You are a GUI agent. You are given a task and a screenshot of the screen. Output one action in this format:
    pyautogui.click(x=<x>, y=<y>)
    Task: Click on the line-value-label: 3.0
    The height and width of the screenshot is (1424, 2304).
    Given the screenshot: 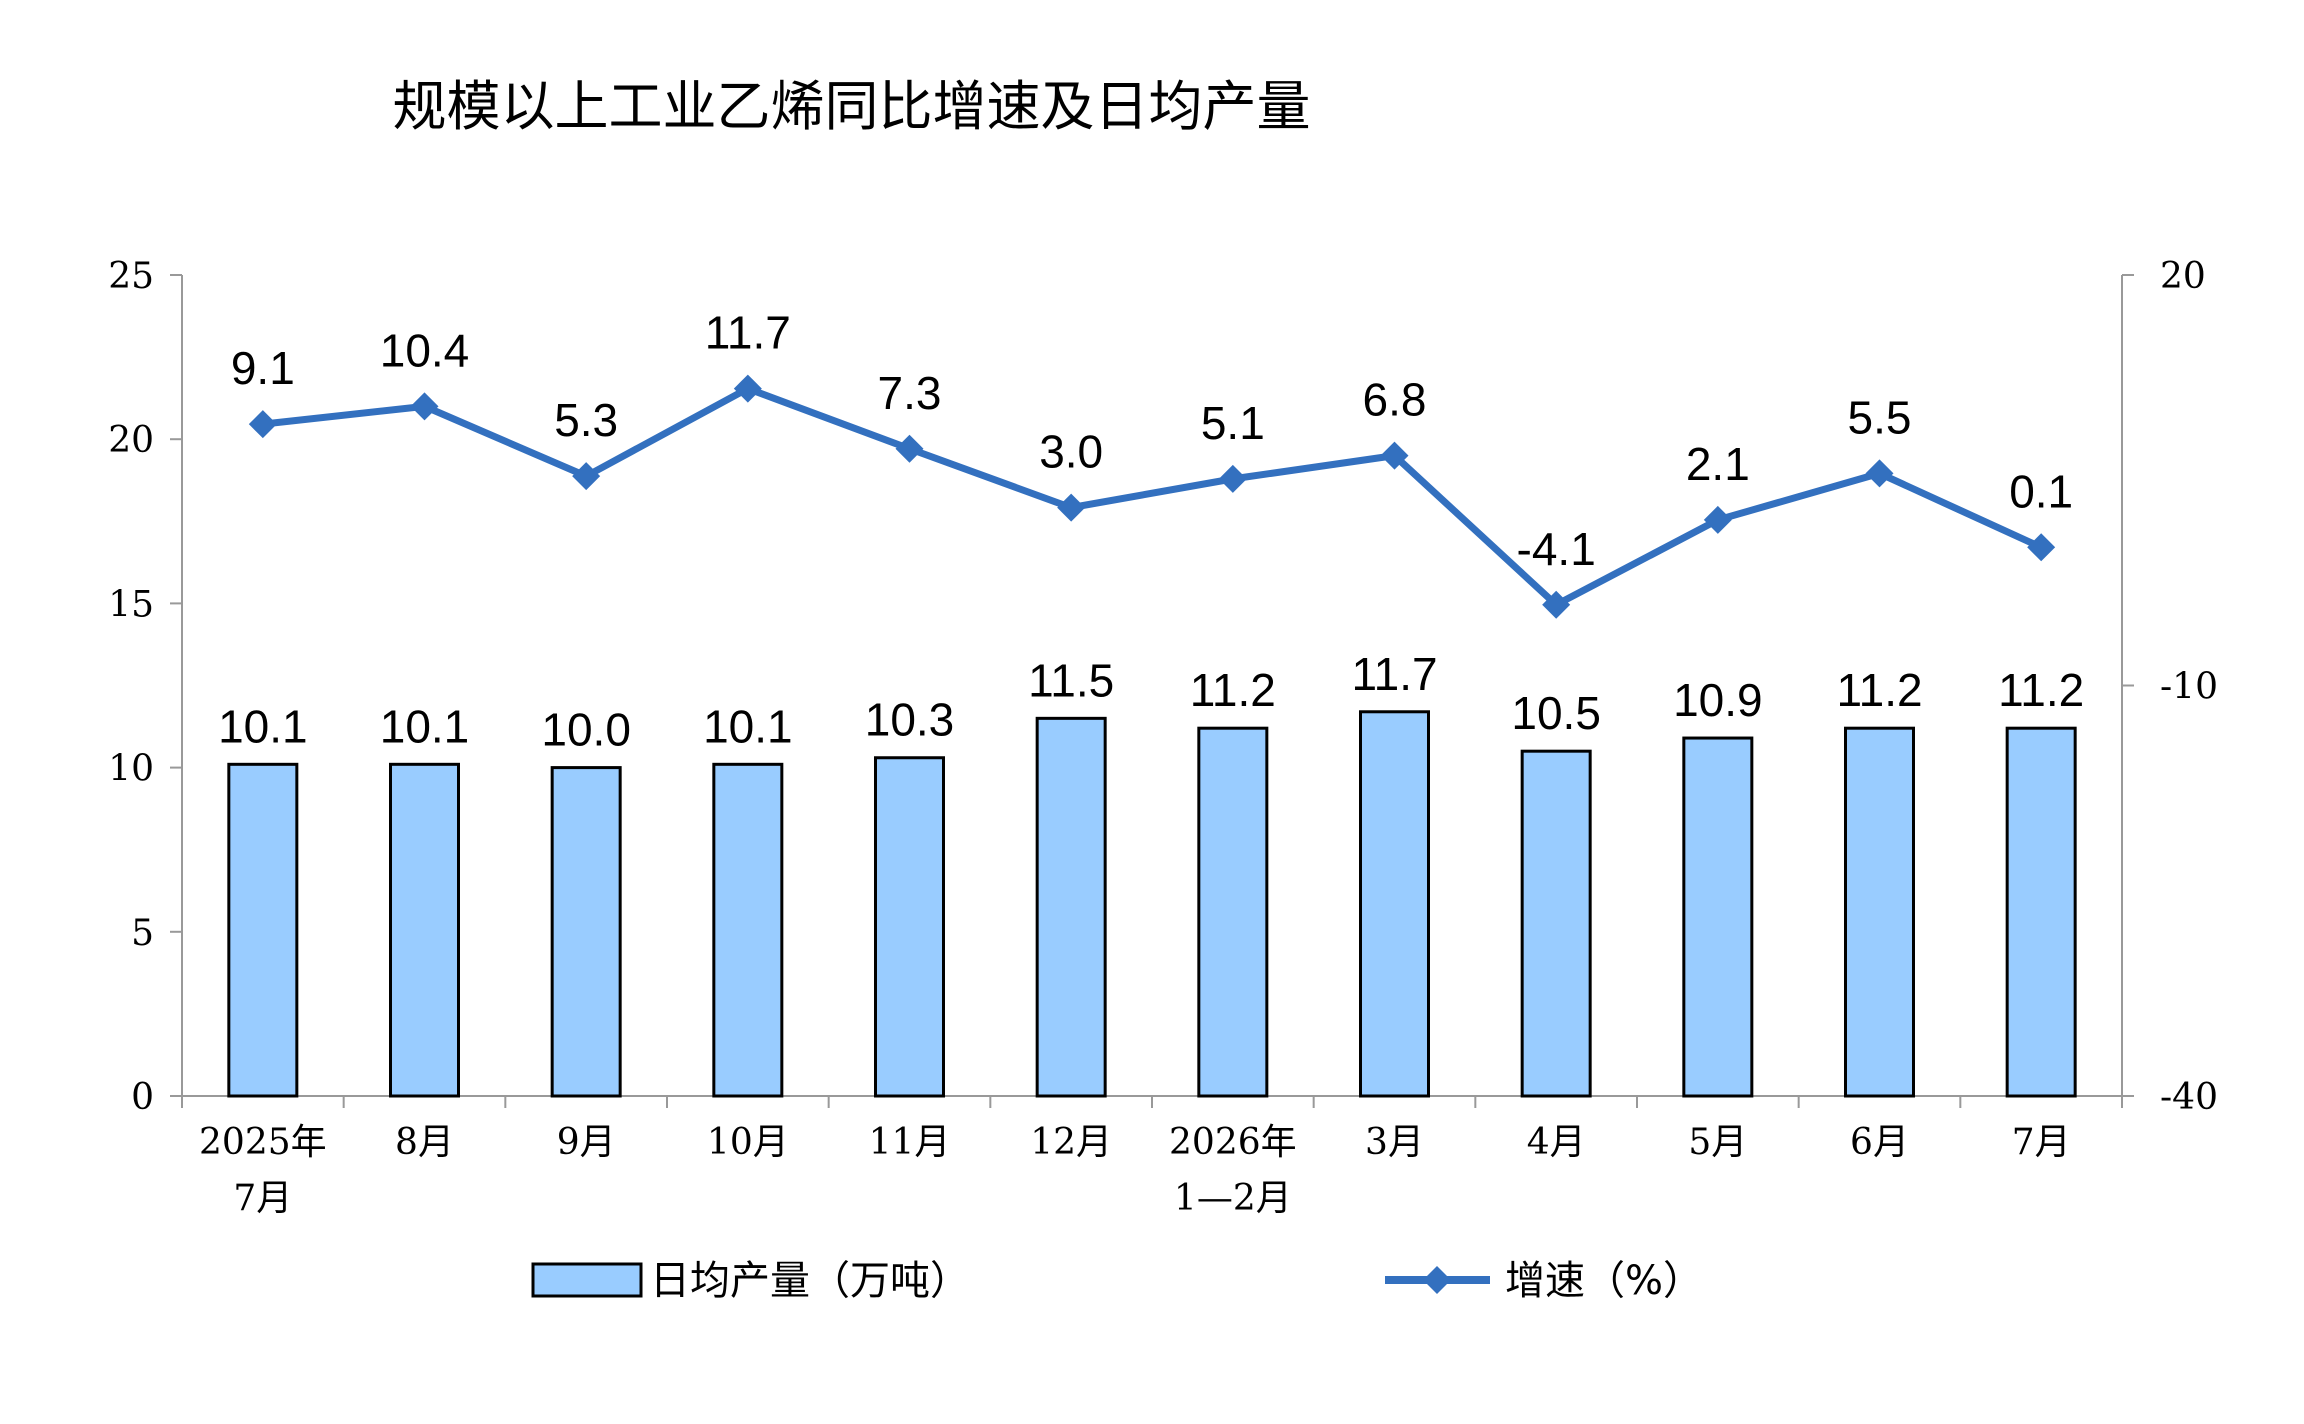 What is the action you would take?
    pyautogui.click(x=1071, y=452)
    